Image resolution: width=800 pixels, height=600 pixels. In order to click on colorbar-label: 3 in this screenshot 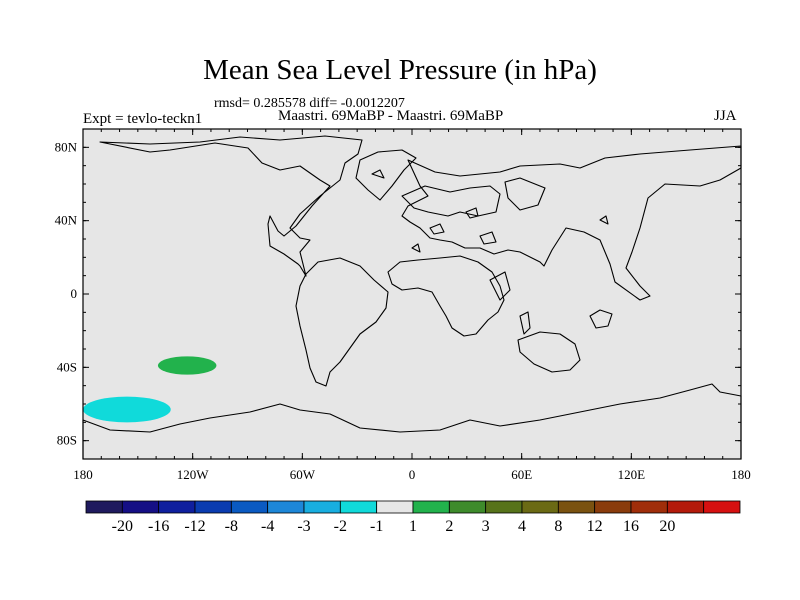, I will do `click(486, 526)`.